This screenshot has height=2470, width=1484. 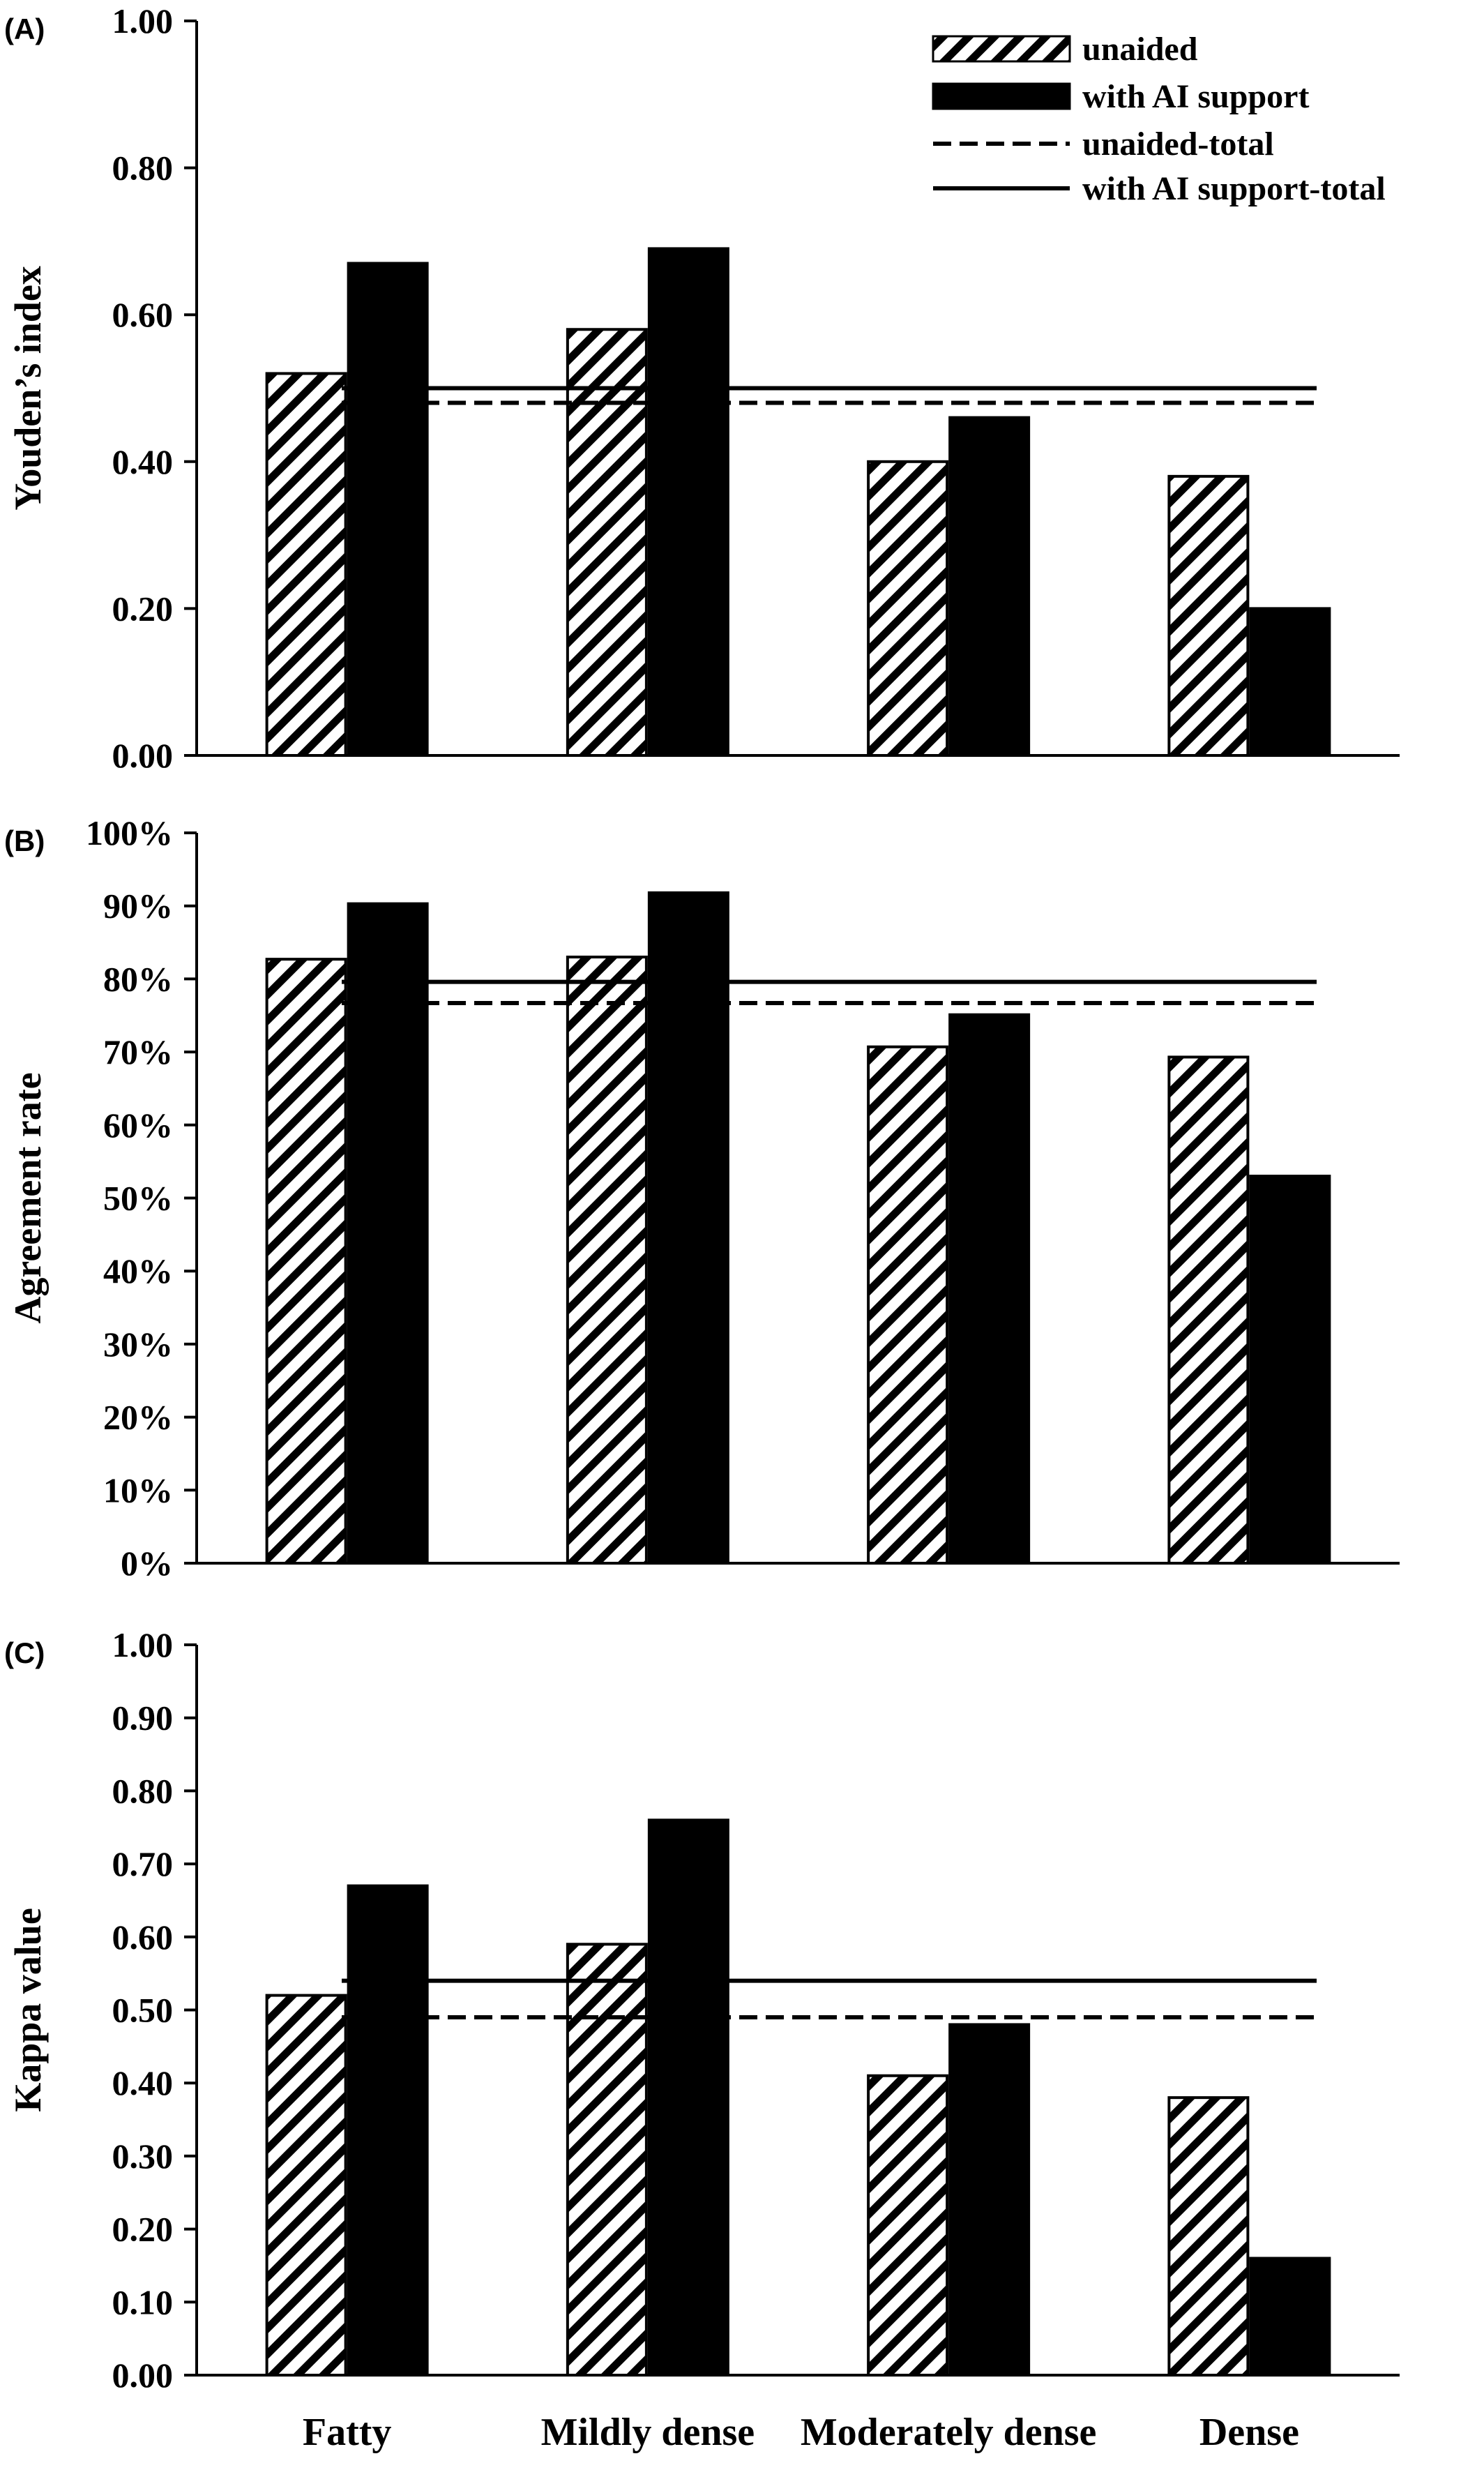 What do you see at coordinates (28, 1198) in the screenshot?
I see `y-axis-title: Agreement rate` at bounding box center [28, 1198].